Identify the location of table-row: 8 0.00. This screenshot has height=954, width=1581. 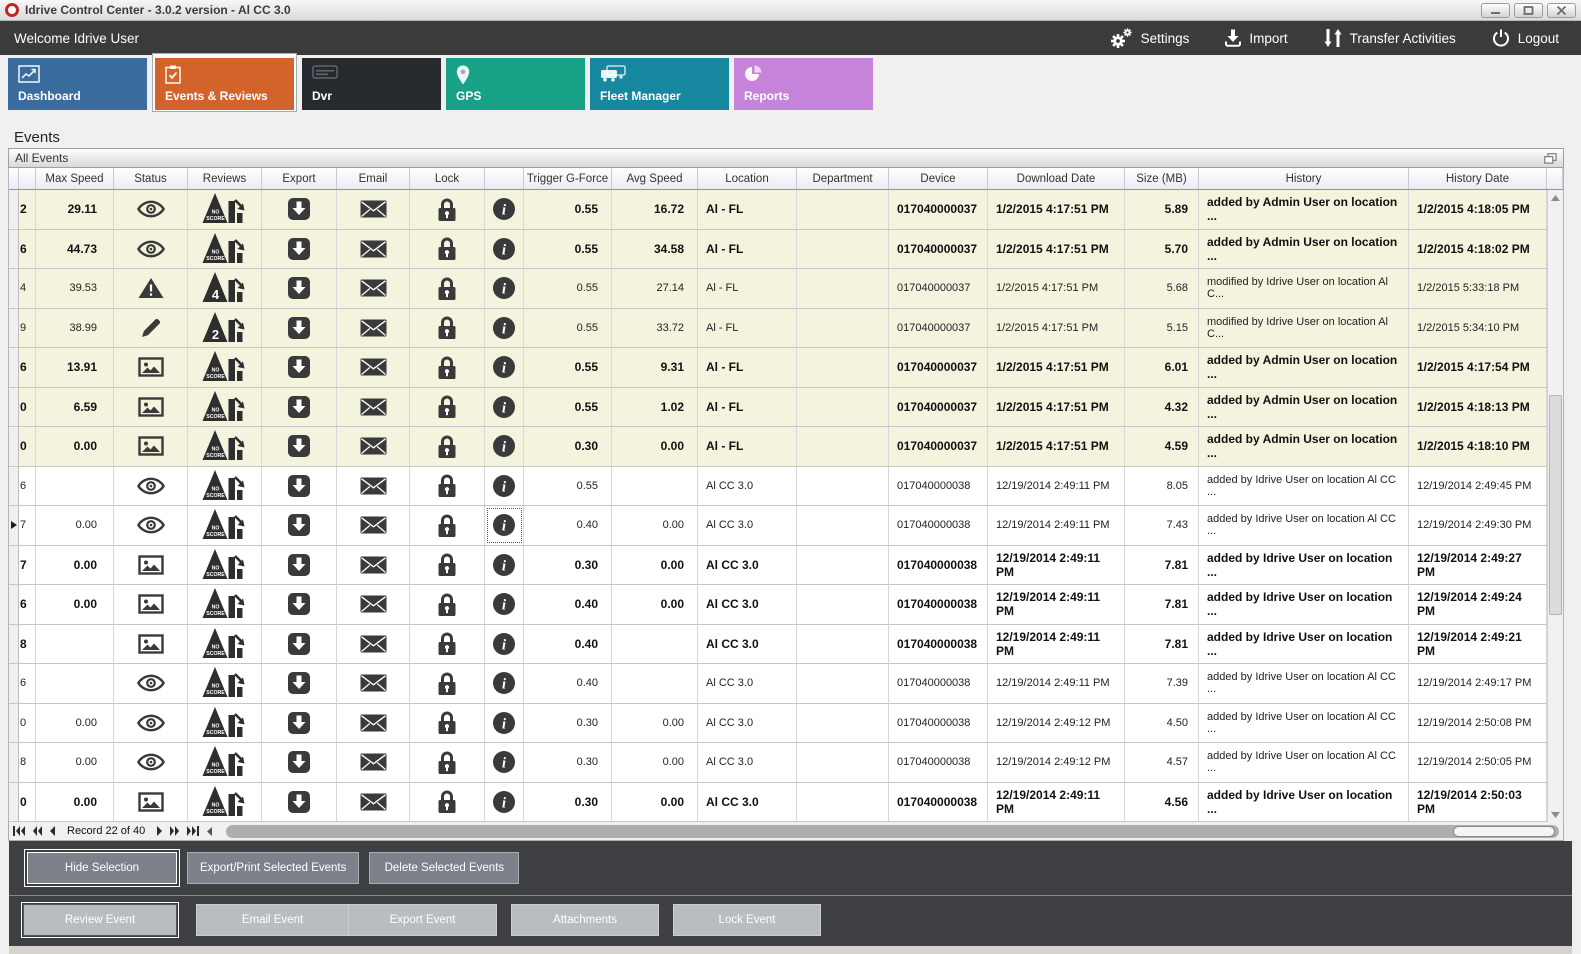
(778, 763).